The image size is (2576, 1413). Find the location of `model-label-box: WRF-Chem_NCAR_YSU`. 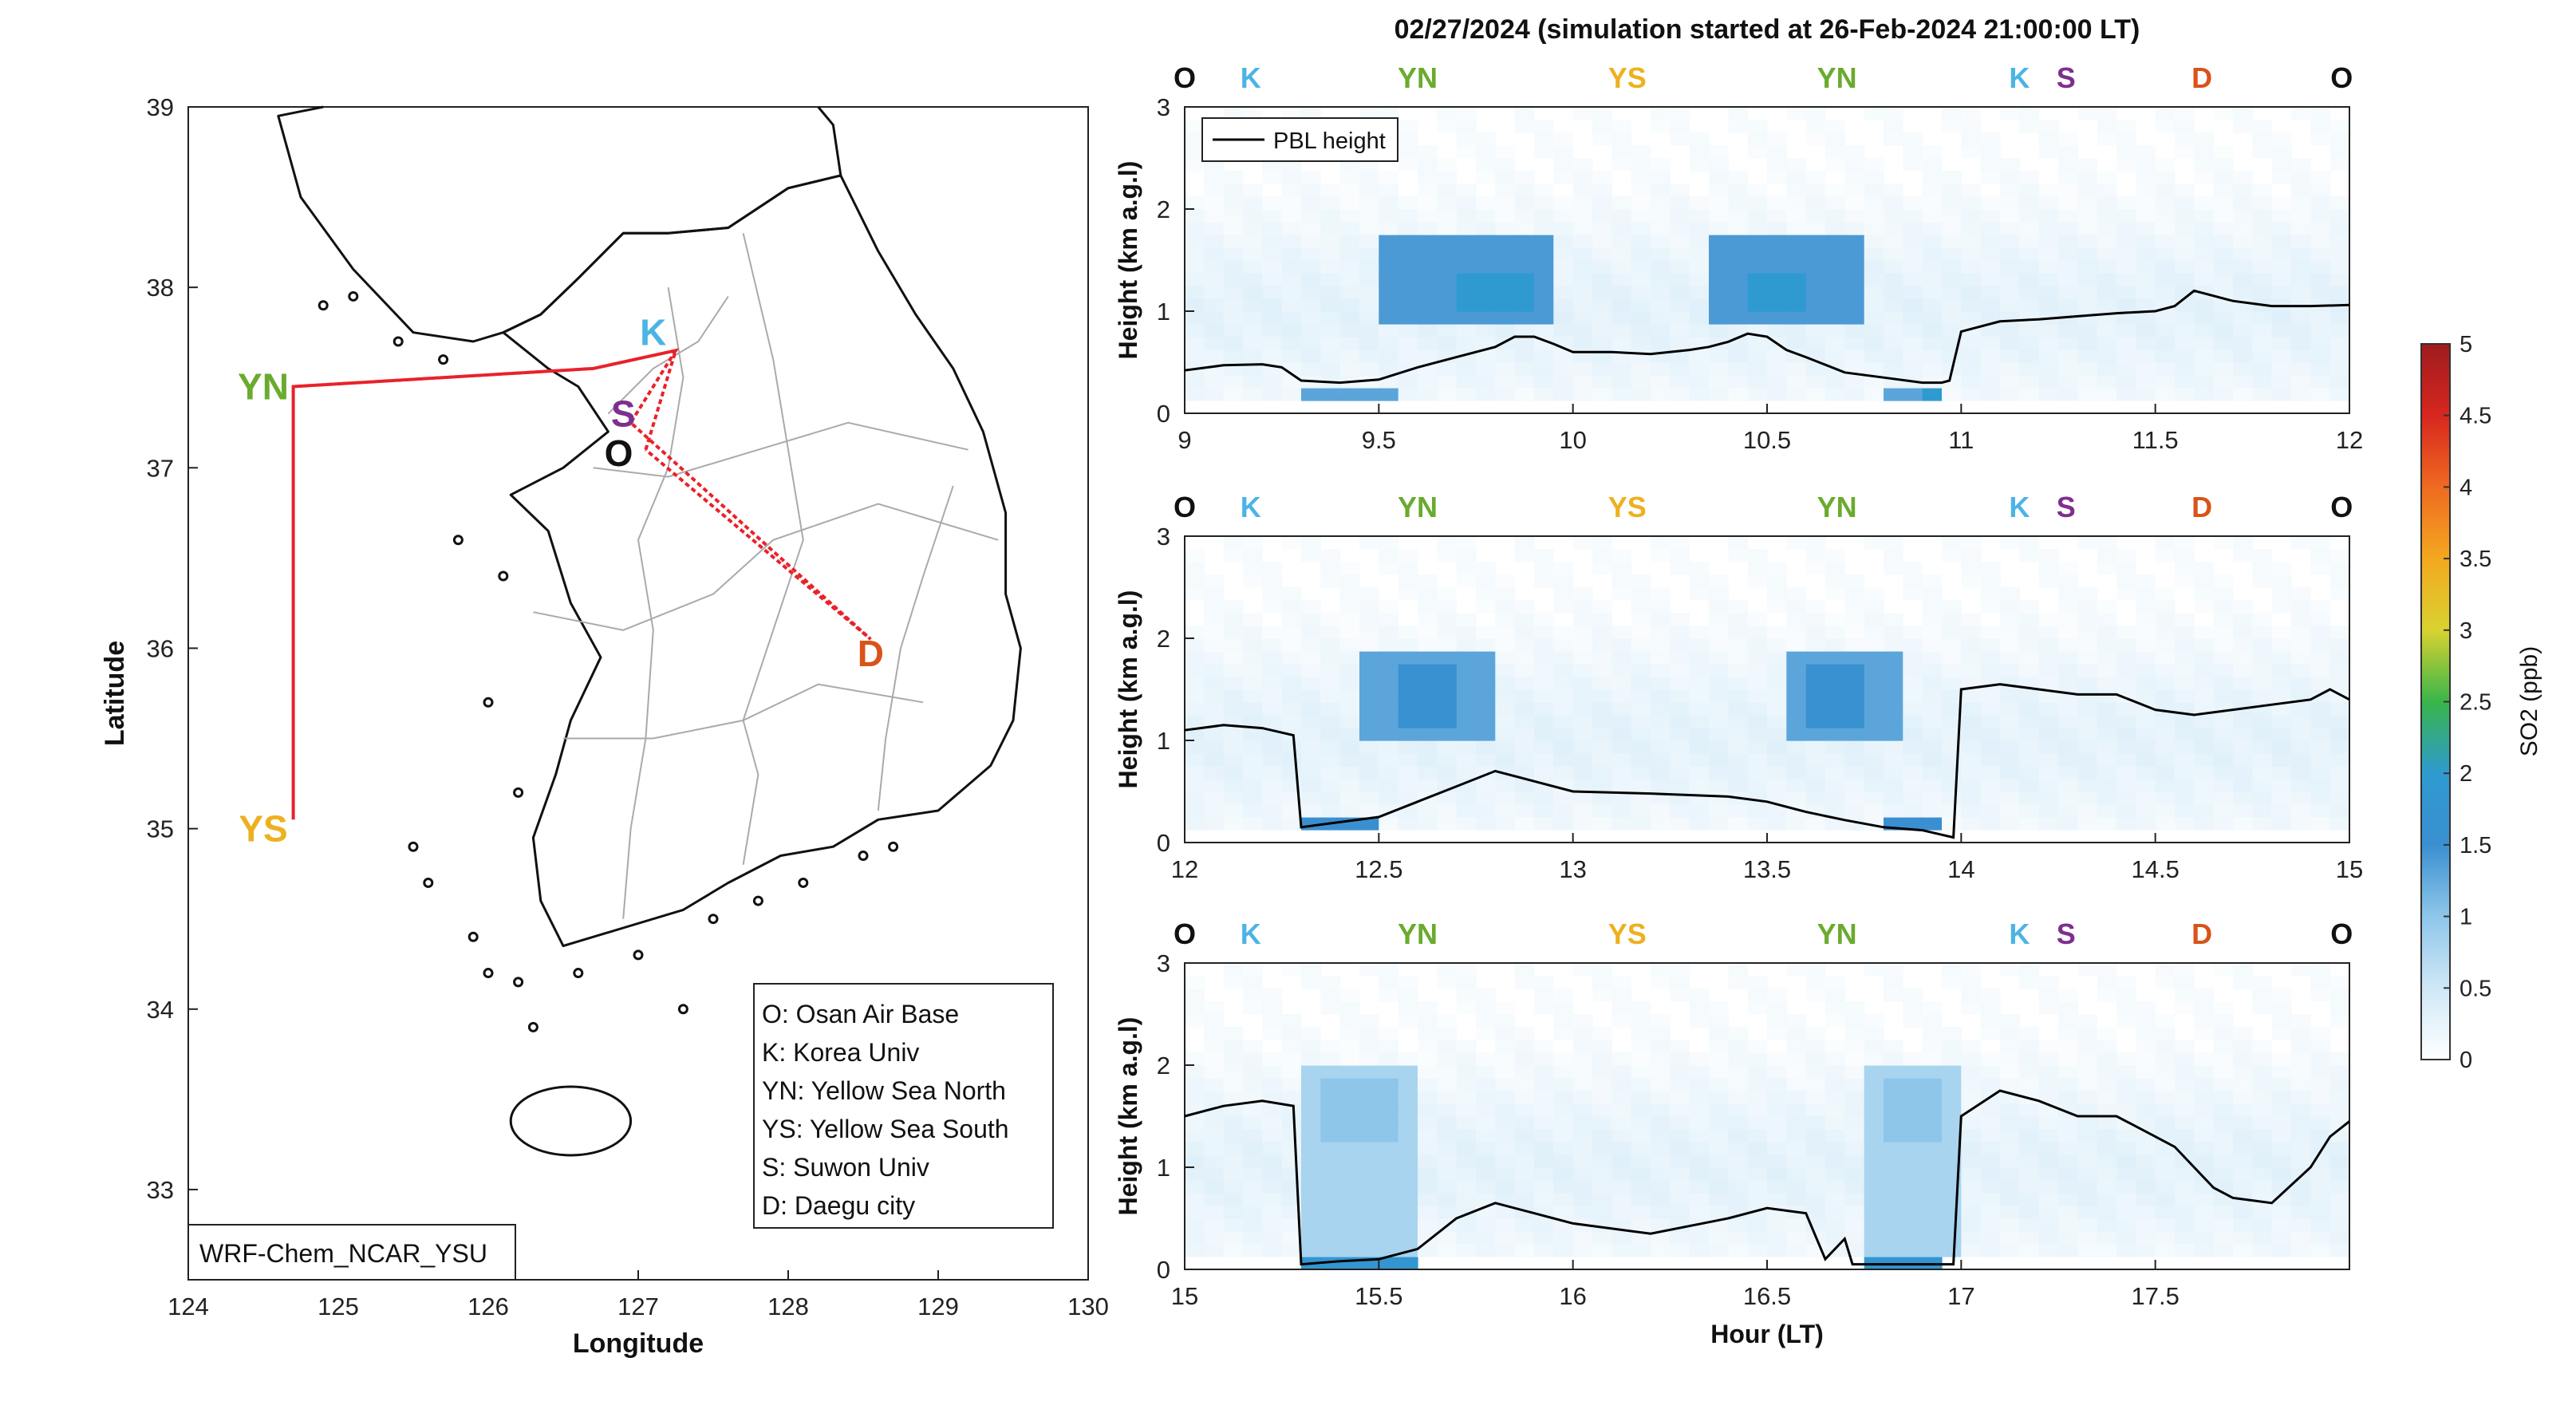

model-label-box: WRF-Chem_NCAR_YSU is located at coordinates (351, 1252).